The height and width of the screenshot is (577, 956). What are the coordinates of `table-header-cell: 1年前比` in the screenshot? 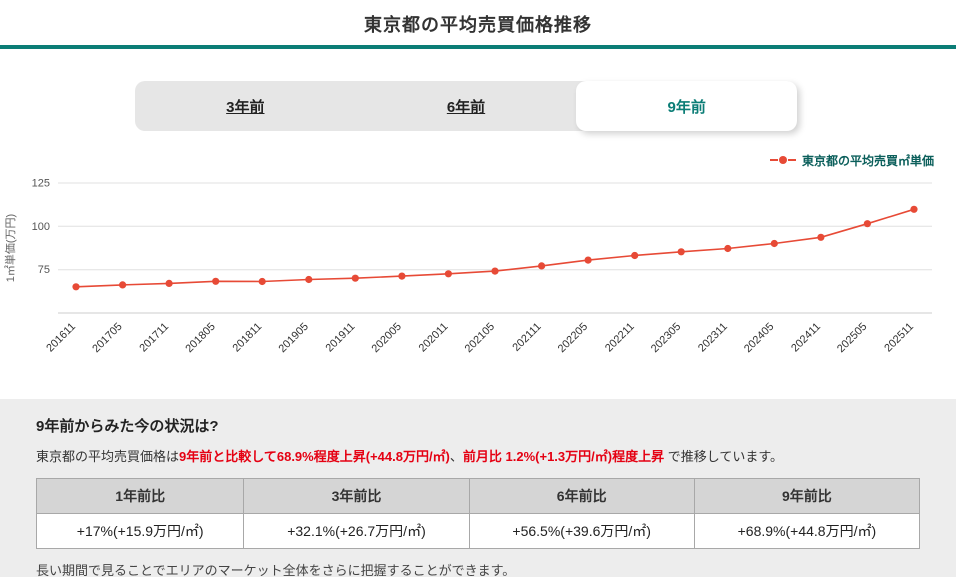 It's located at (140, 496).